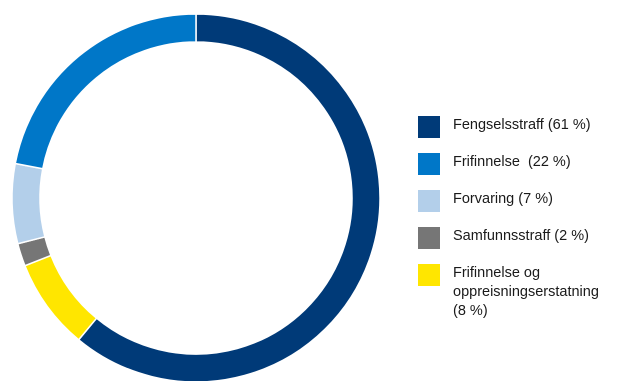 The image size is (635, 381). I want to click on legend-label: Samfunnsstraff (2 %), so click(521, 236).